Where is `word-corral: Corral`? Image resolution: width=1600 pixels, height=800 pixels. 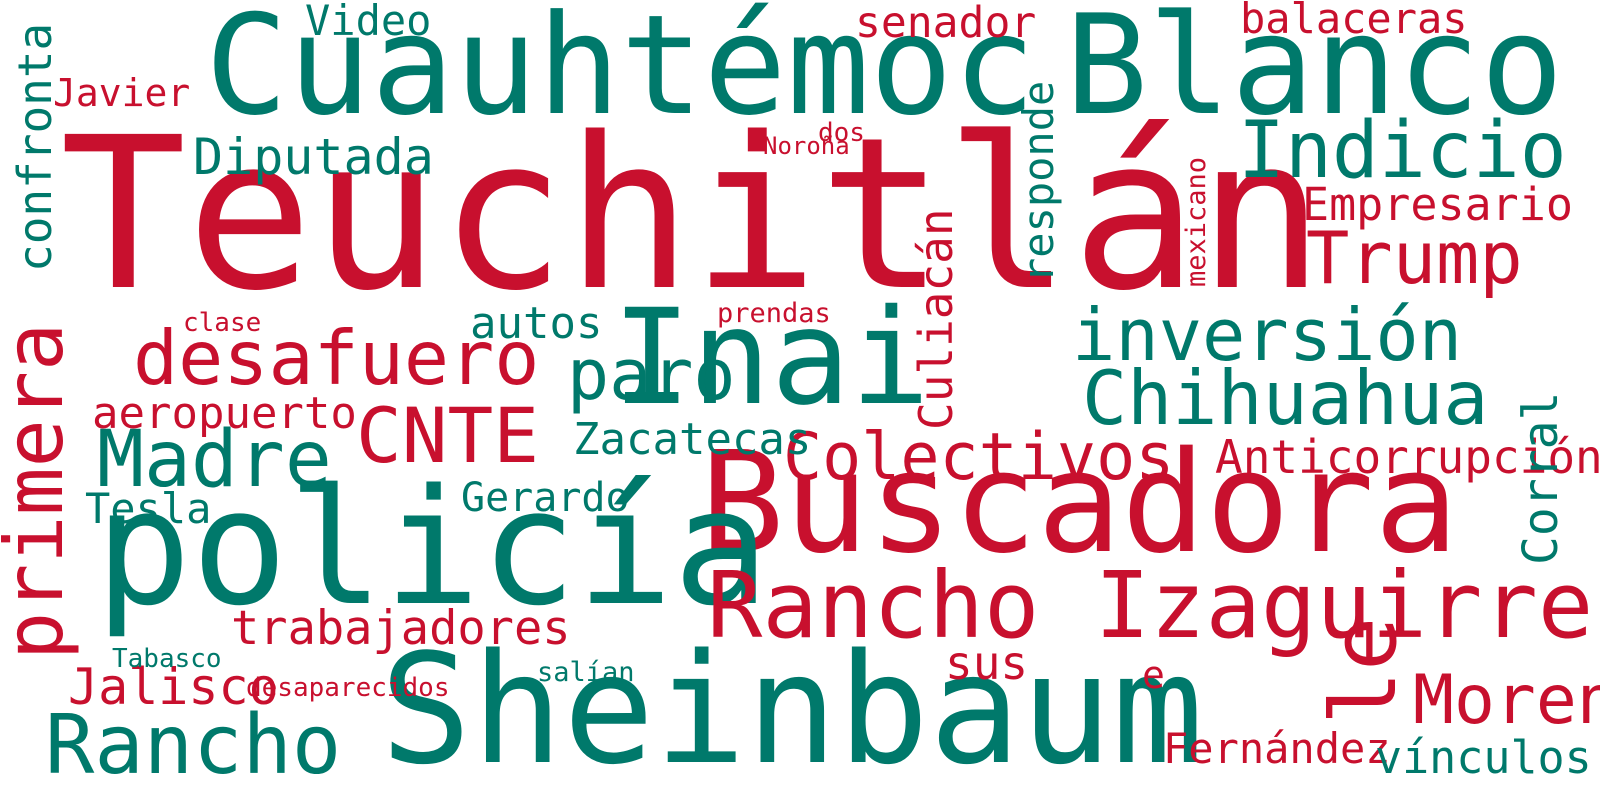 word-corral: Corral is located at coordinates (1541, 478).